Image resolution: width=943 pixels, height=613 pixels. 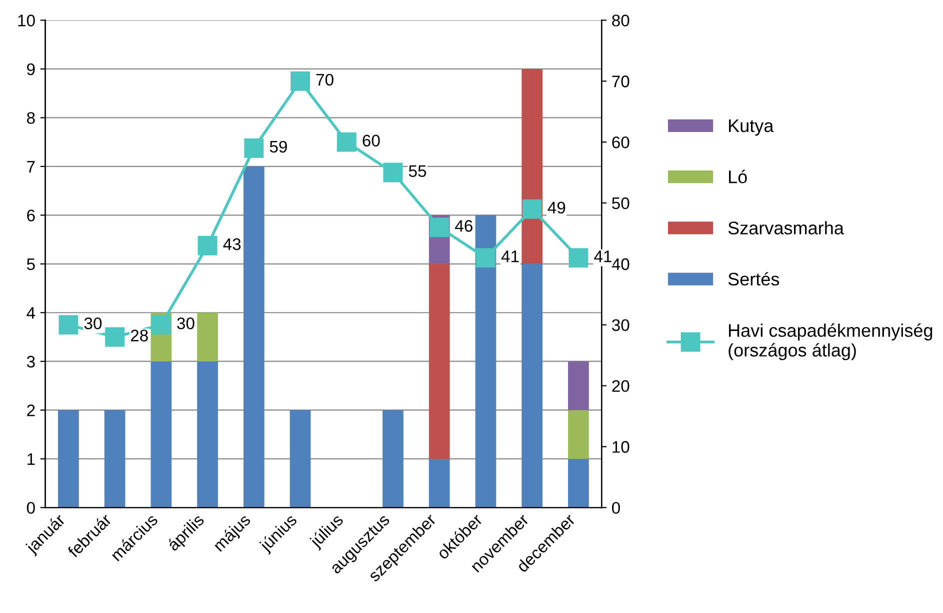 I want to click on data-label: 60, so click(x=371, y=140).